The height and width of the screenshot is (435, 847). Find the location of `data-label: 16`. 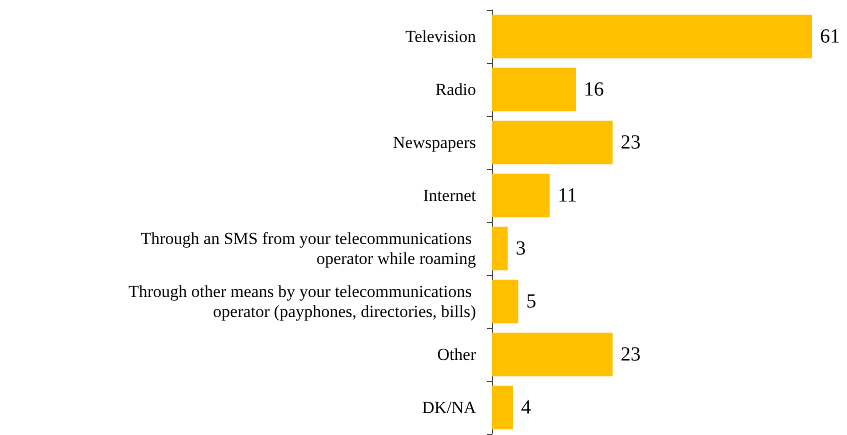

data-label: 16 is located at coordinates (594, 89).